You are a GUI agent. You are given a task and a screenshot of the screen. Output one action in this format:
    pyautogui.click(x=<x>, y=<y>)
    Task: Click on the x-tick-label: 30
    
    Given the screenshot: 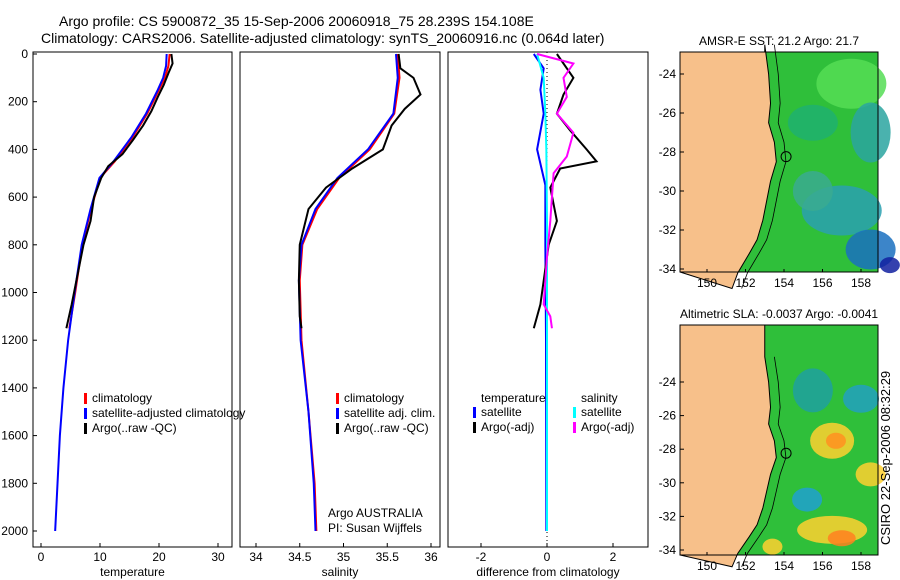 What is the action you would take?
    pyautogui.click(x=218, y=557)
    